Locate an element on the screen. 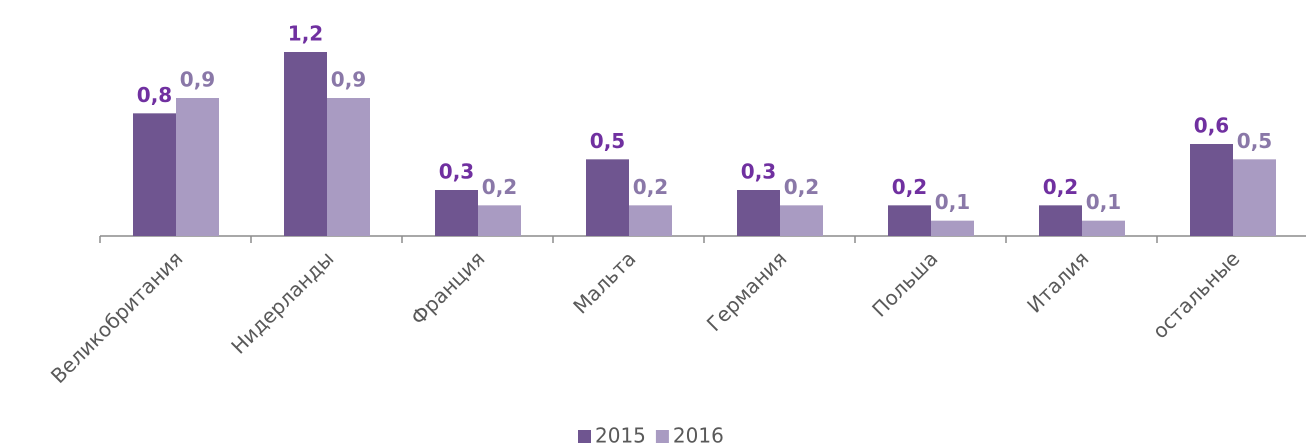  x-tick-label: Нидерланды is located at coordinates (282, 302).